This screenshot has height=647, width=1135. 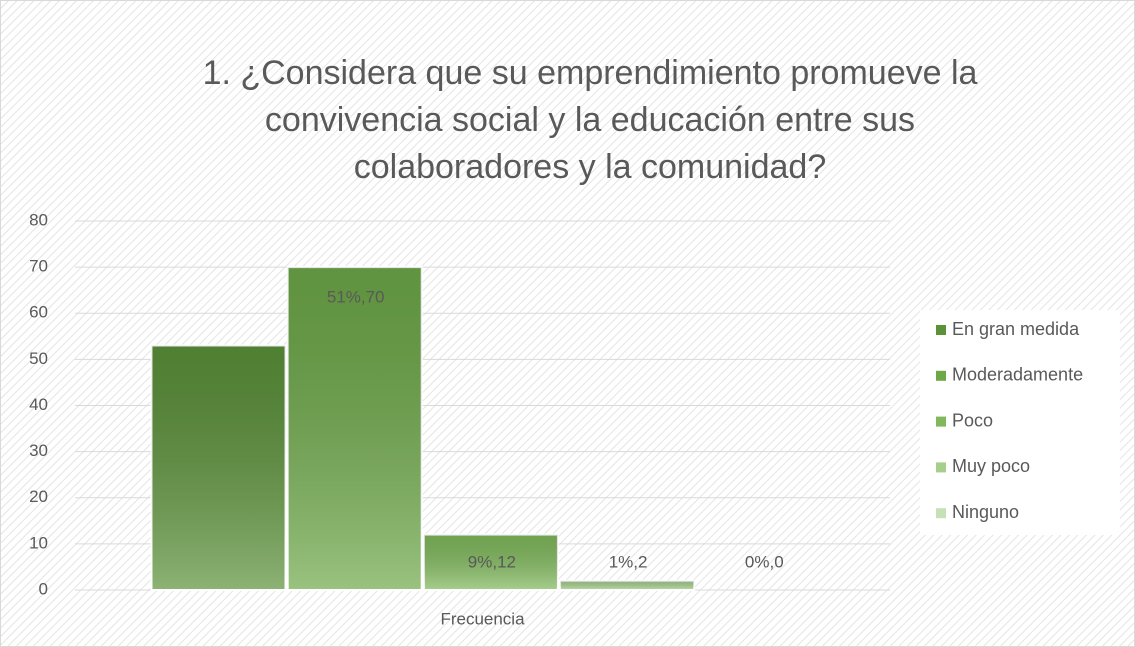 What do you see at coordinates (38, 450) in the screenshot?
I see `y-tick-label: 30` at bounding box center [38, 450].